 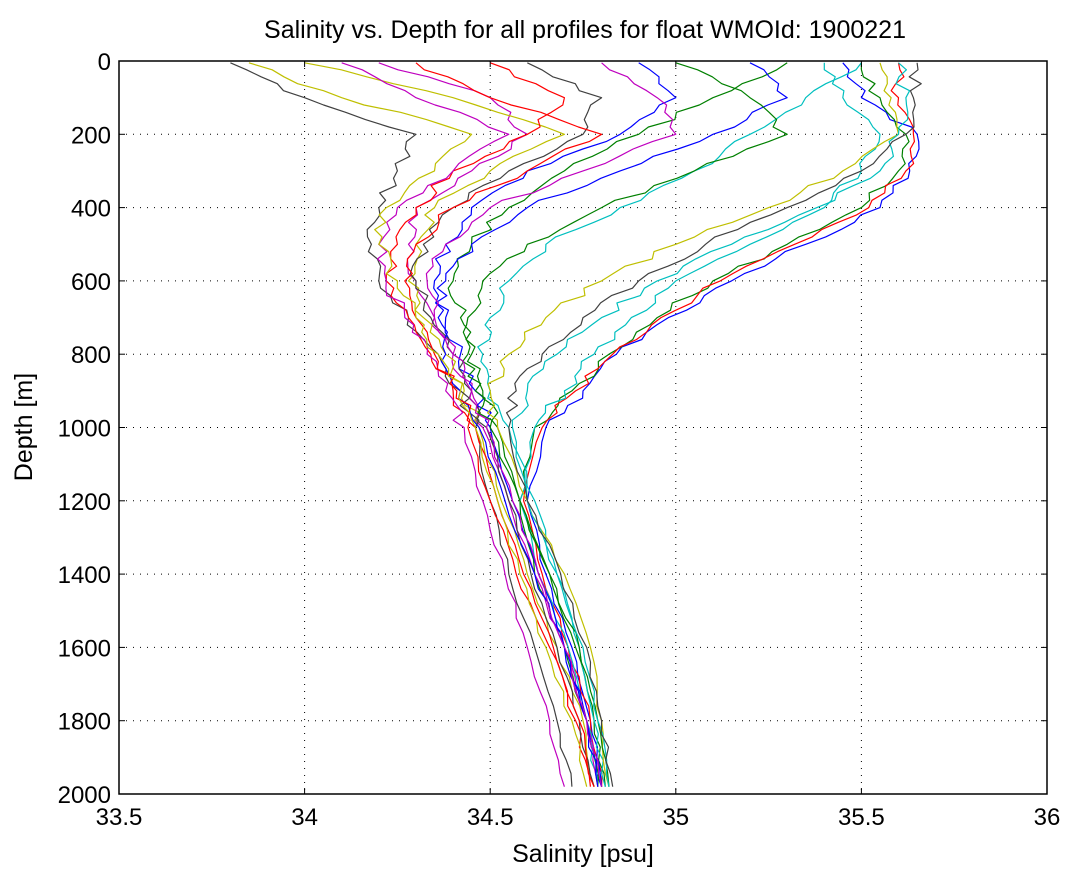 What do you see at coordinates (91, 209) in the screenshot?
I see `y-tick-label: 400` at bounding box center [91, 209].